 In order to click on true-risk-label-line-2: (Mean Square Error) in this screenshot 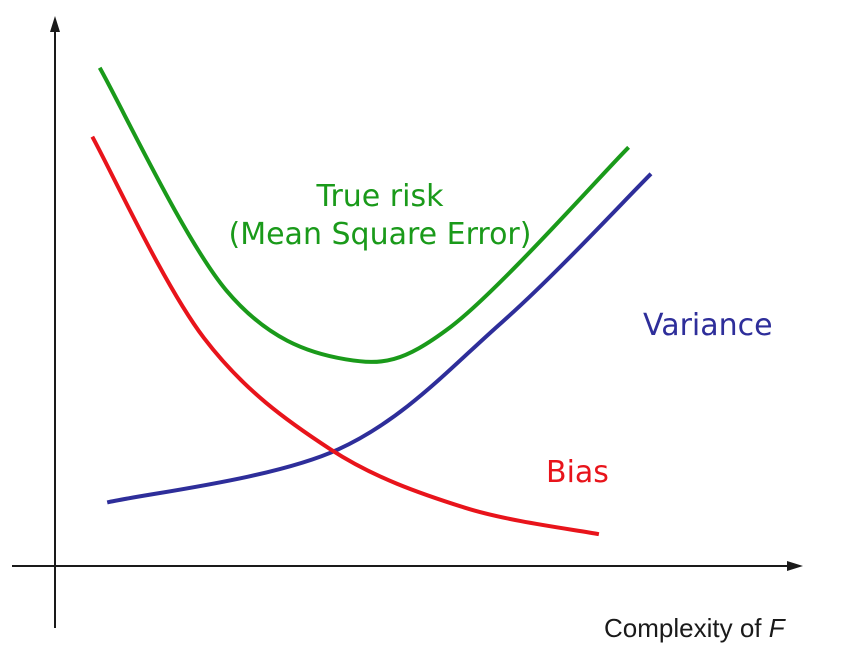, I will do `click(380, 234)`.